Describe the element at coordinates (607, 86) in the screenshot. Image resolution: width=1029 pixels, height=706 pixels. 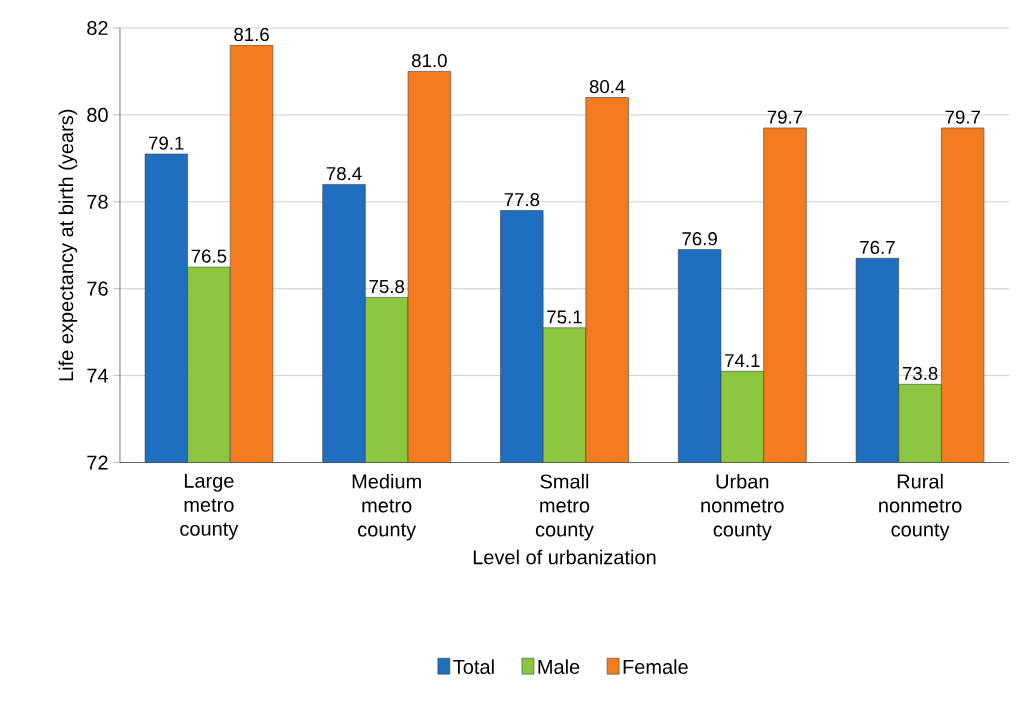
I see `data-label: 80.4` at that location.